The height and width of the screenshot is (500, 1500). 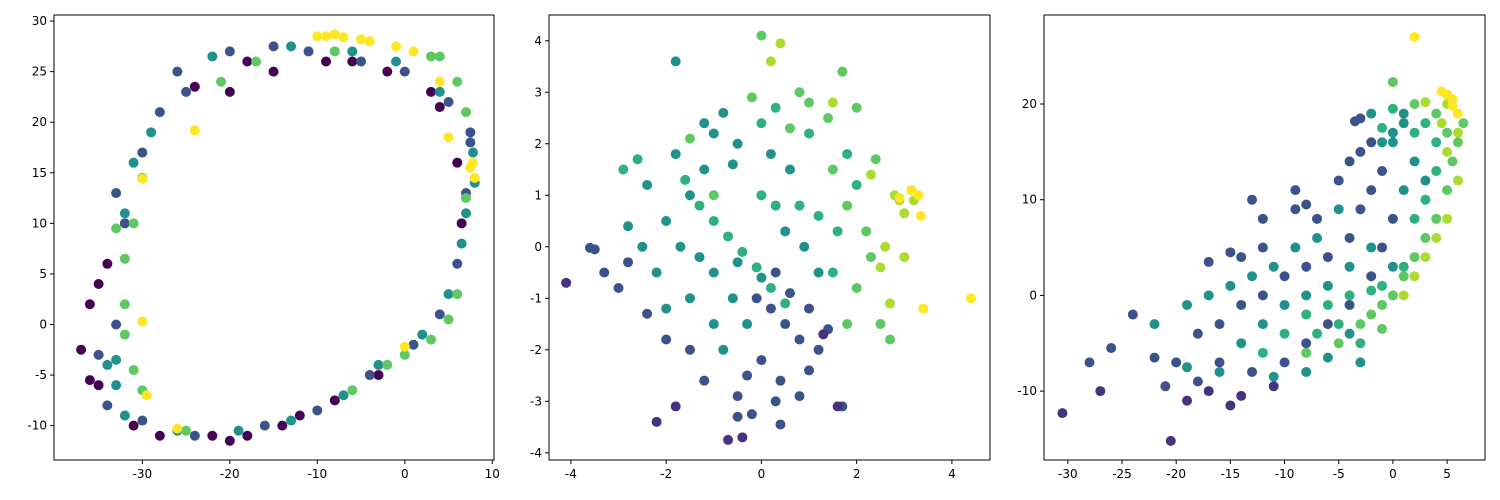 I want to click on y-tick-label: -5, so click(x=41, y=375).